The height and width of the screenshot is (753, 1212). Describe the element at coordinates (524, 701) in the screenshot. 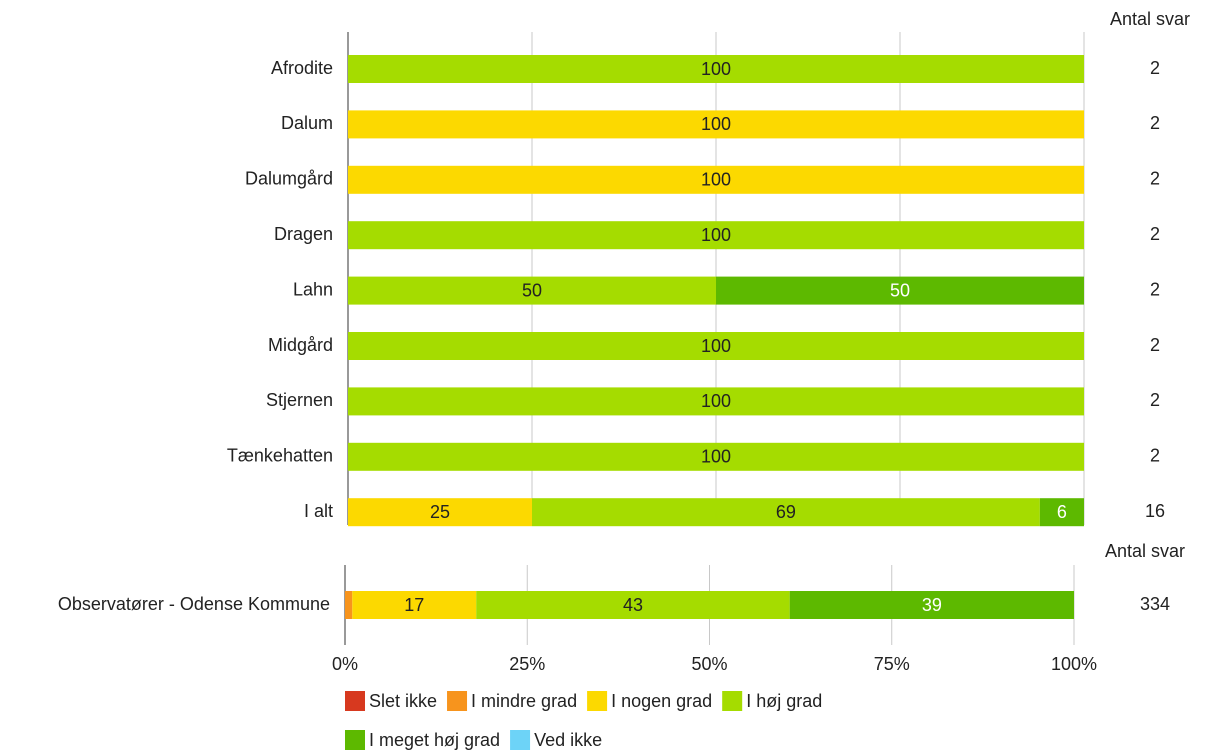

I see `legend-label: I mindre grad` at that location.